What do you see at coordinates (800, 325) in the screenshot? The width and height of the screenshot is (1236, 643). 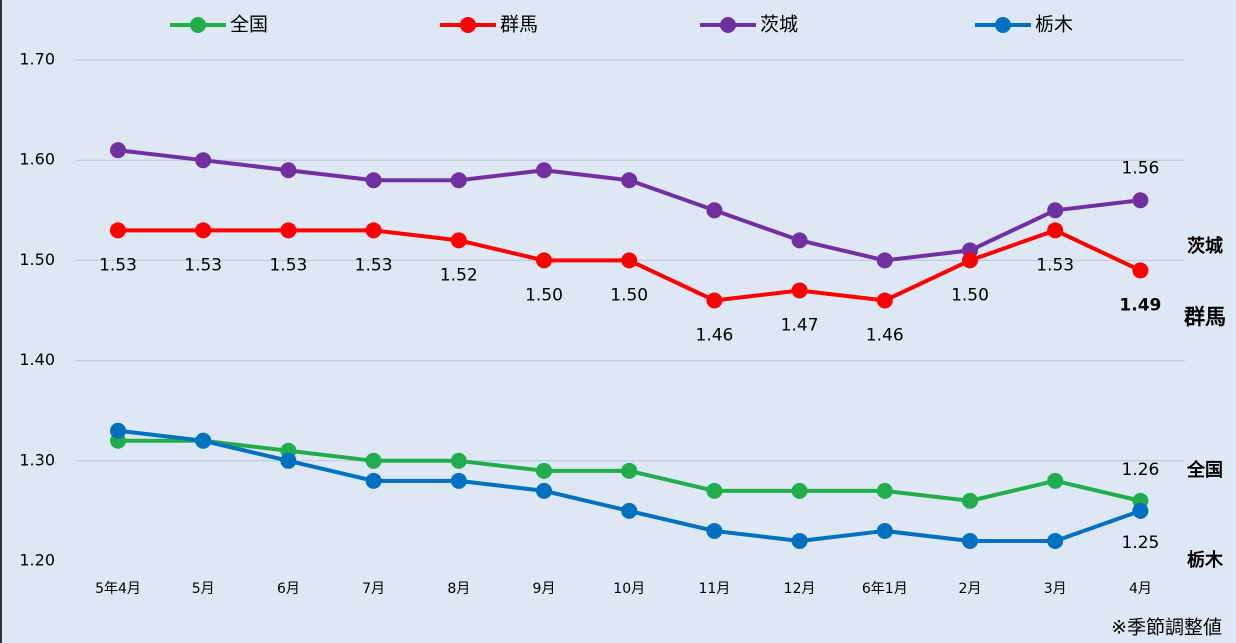 I see `data-label: 1.47` at bounding box center [800, 325].